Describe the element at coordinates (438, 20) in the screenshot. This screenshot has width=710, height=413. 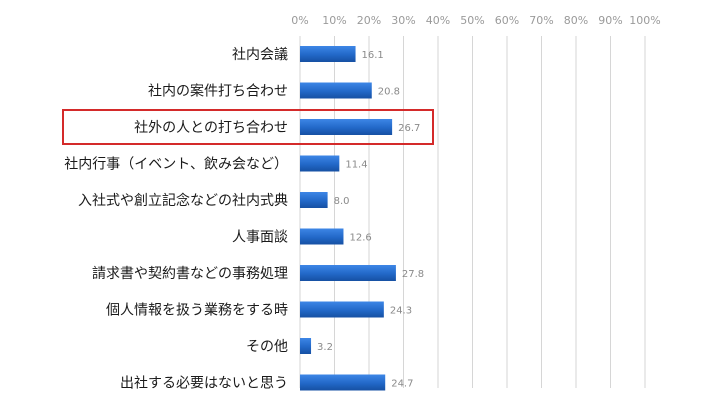
I see `x-tick-label: 40%` at that location.